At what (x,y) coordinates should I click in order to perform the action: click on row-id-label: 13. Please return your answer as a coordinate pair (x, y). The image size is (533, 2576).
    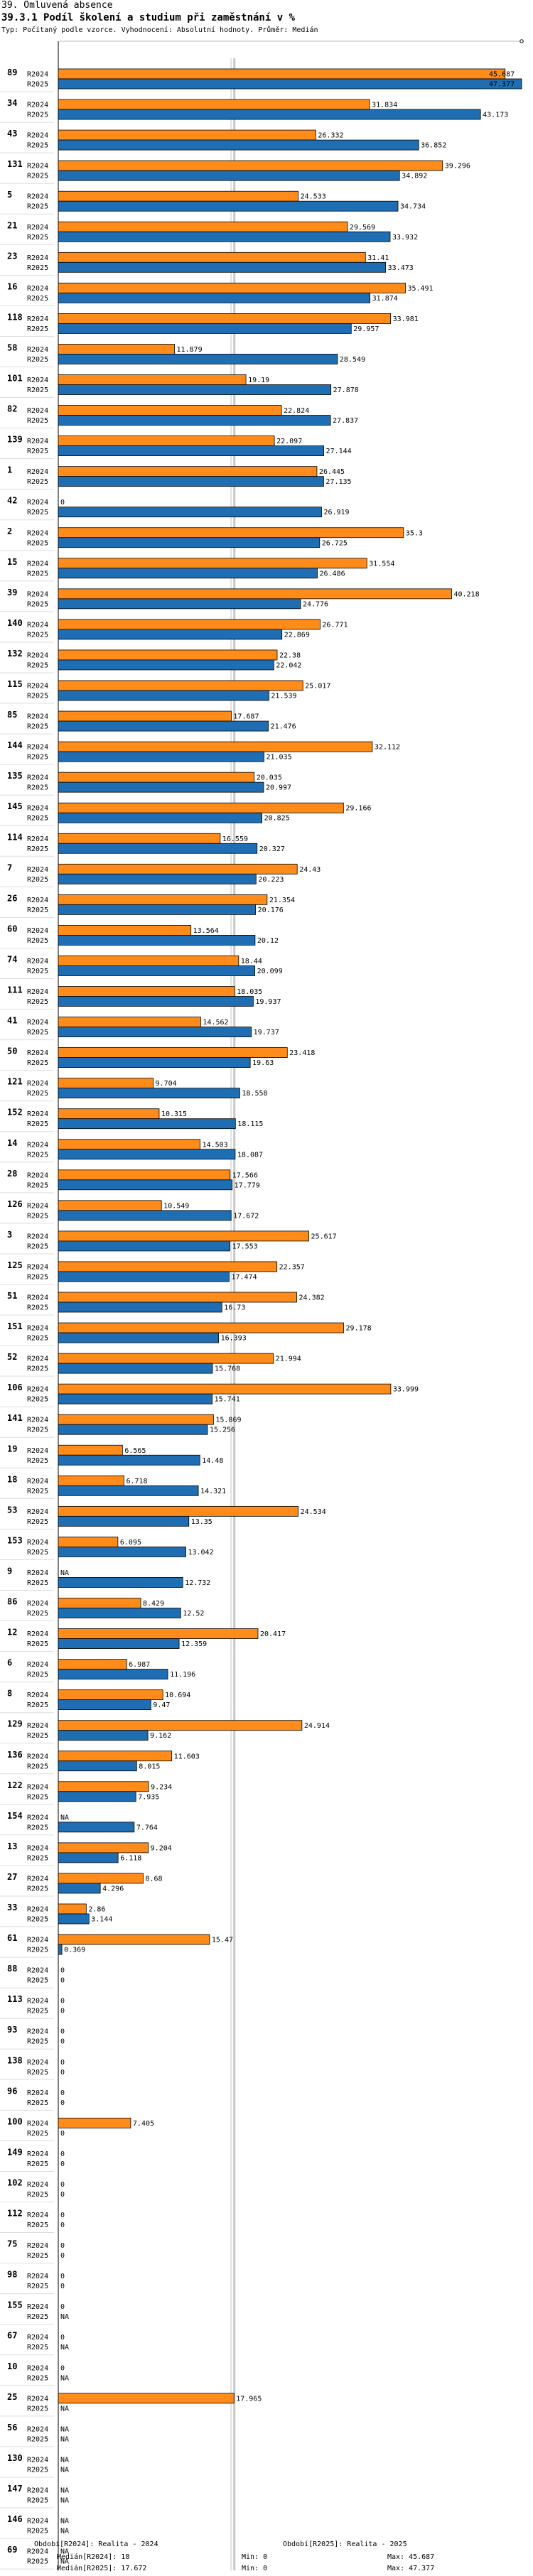
    Looking at the image, I should click on (12, 1846).